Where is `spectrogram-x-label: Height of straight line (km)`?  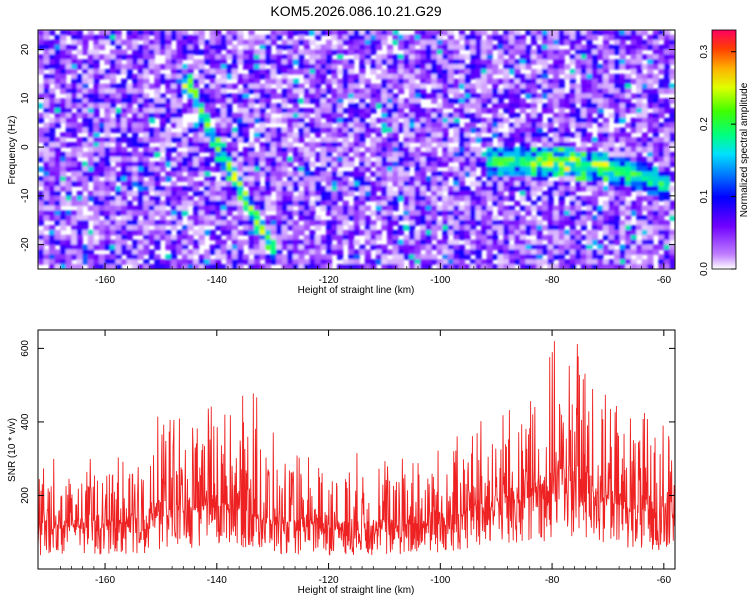
spectrogram-x-label: Height of straight line (km) is located at coordinates (356, 290).